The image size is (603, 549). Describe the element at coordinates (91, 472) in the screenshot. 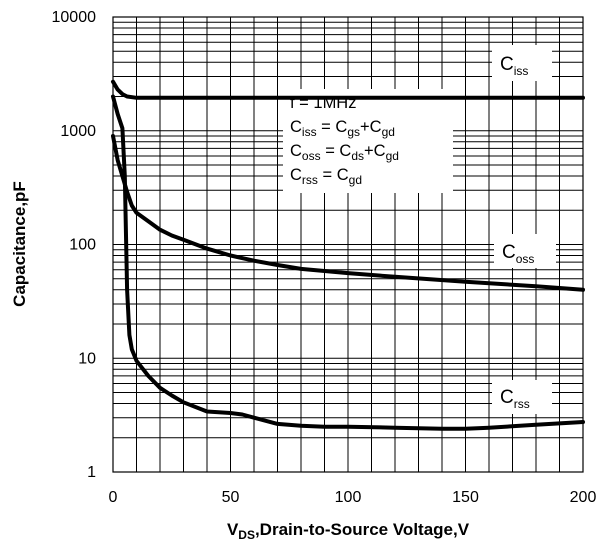

I see `y-tick-label: 1` at that location.